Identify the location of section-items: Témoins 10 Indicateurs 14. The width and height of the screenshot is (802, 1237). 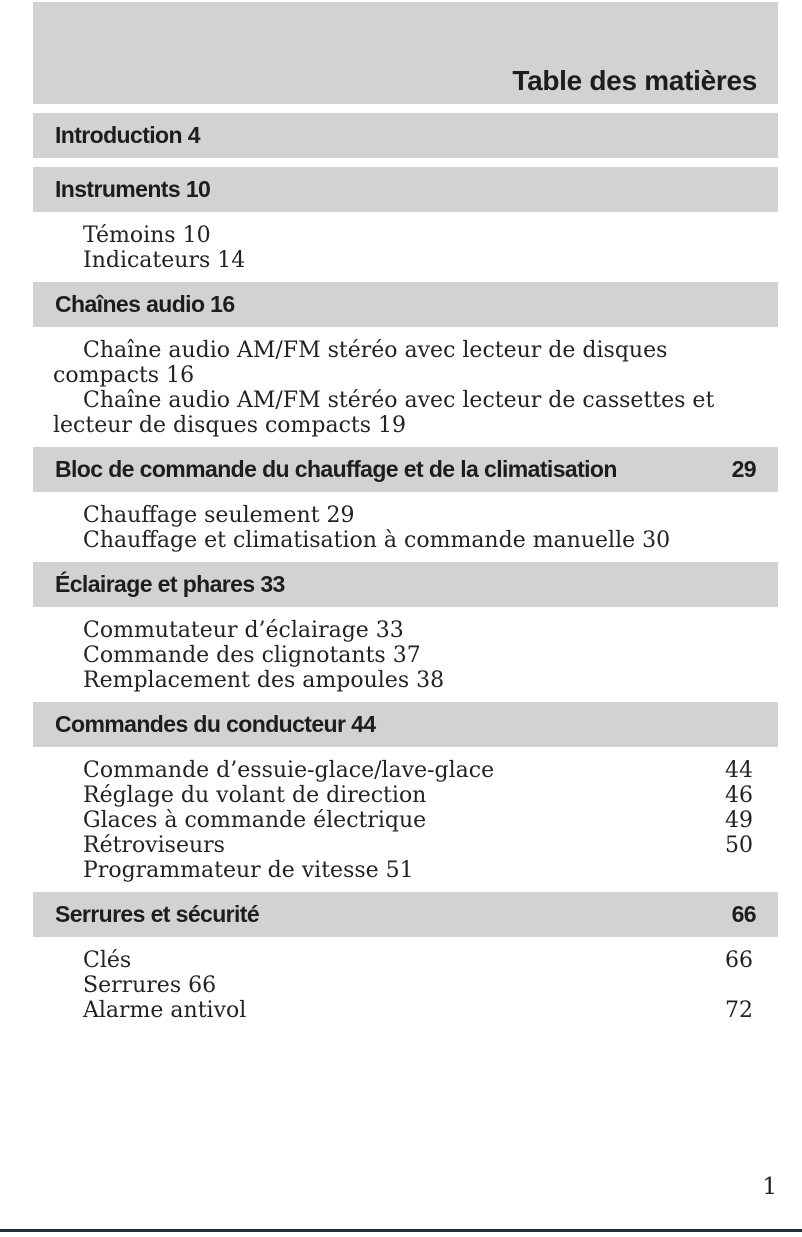
(405, 248).